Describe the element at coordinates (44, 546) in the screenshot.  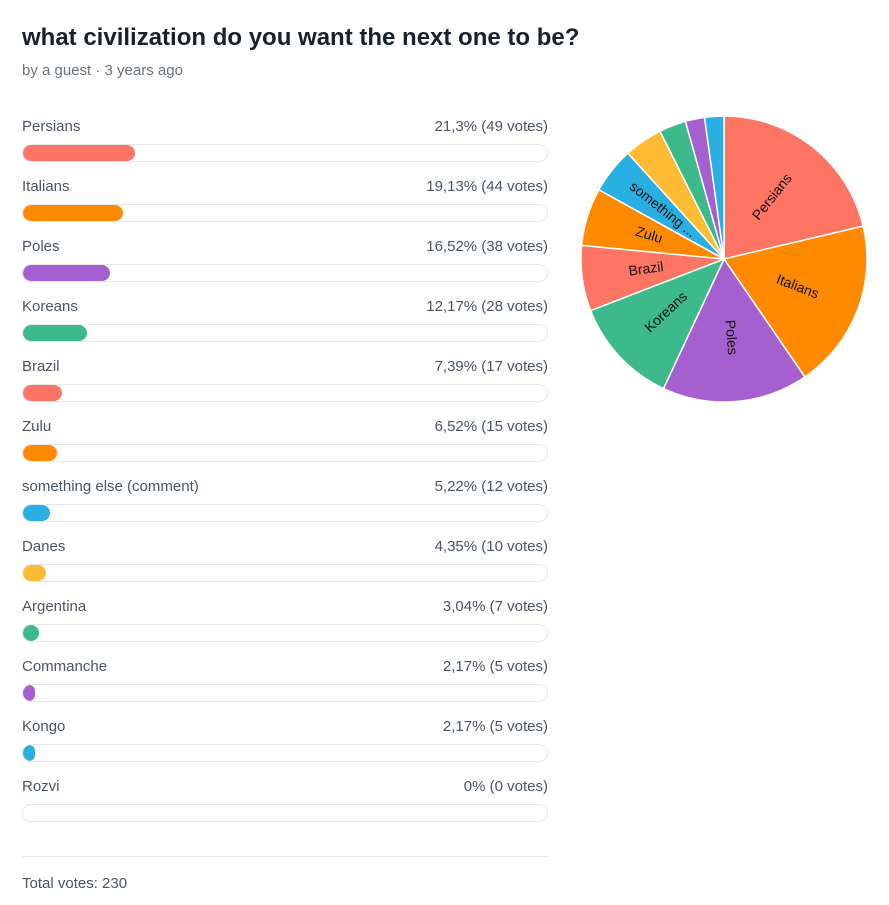
I see `poll-option-label: Danes` at that location.